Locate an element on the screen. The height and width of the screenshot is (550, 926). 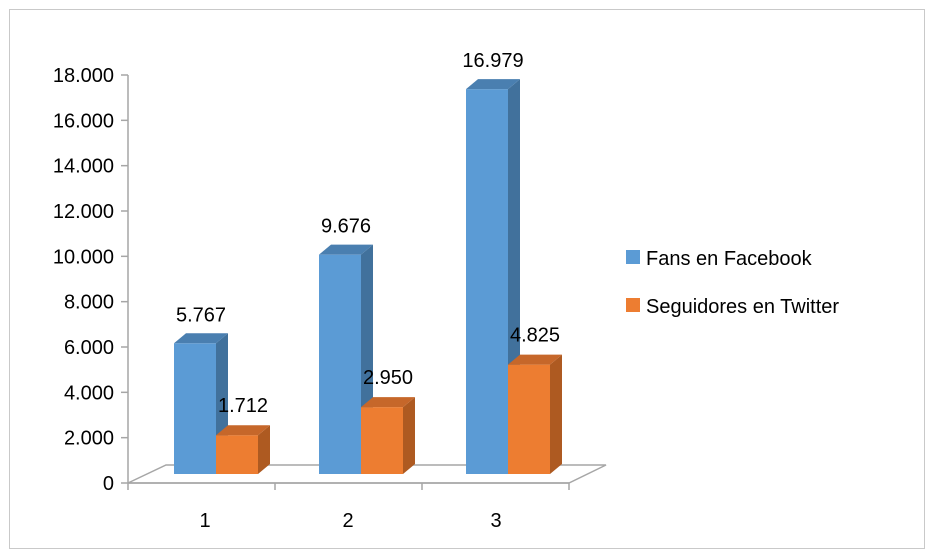
y-tick-label: 14.000 is located at coordinates (83, 167).